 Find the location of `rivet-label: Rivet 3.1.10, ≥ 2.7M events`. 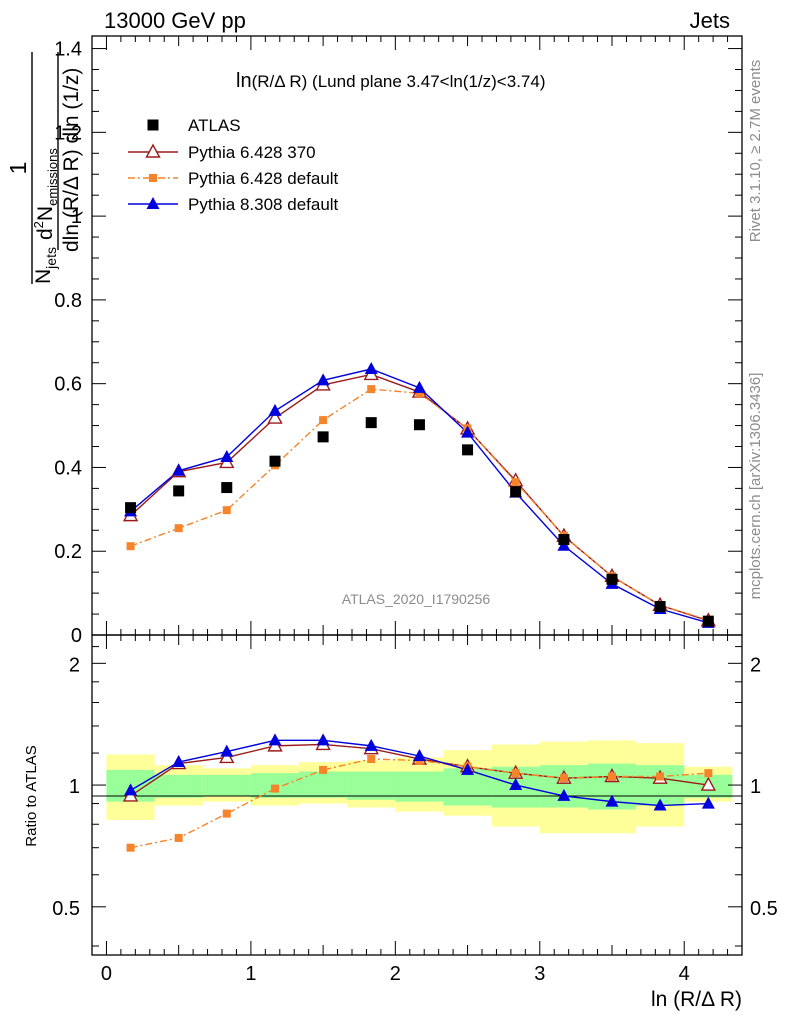

rivet-label: Rivet 3.1.10, ≥ 2.7M events is located at coordinates (755, 151).